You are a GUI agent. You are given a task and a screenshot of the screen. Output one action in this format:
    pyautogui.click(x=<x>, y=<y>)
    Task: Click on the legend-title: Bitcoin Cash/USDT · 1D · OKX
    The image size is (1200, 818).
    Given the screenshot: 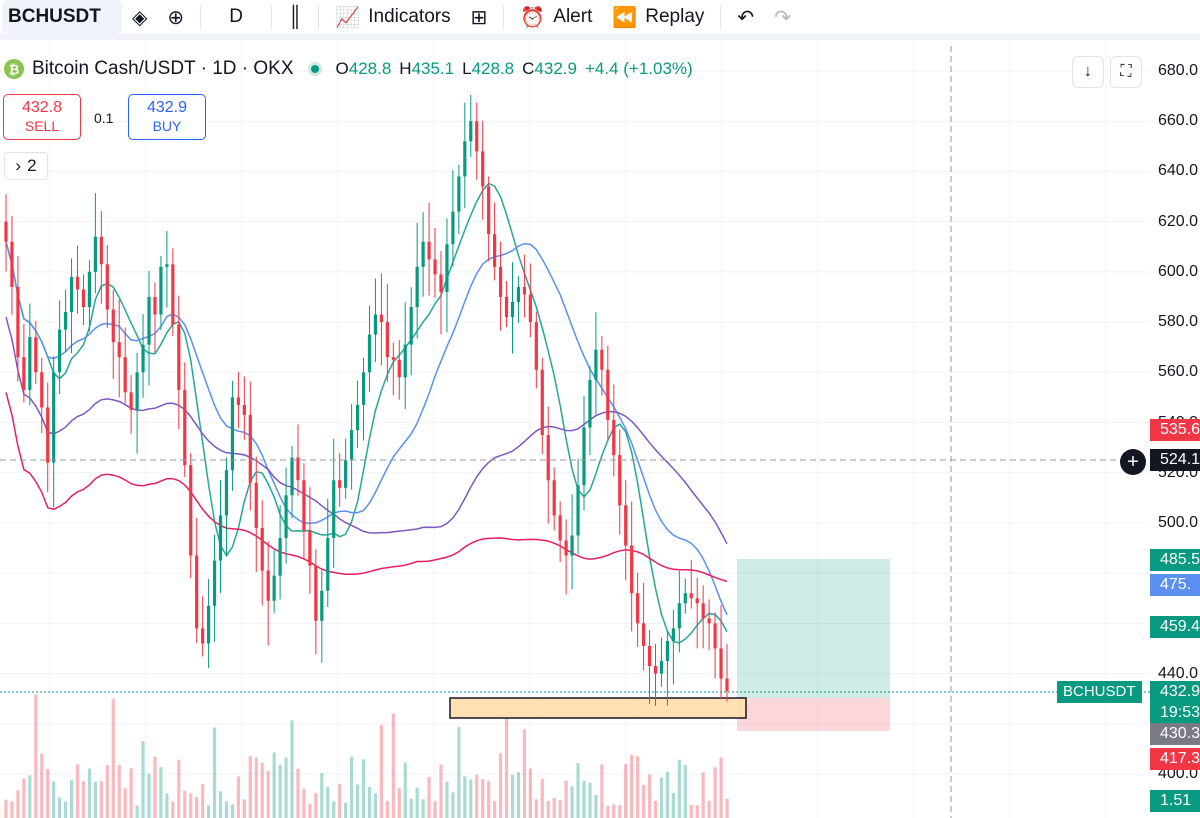 What is the action you would take?
    pyautogui.click(x=163, y=68)
    